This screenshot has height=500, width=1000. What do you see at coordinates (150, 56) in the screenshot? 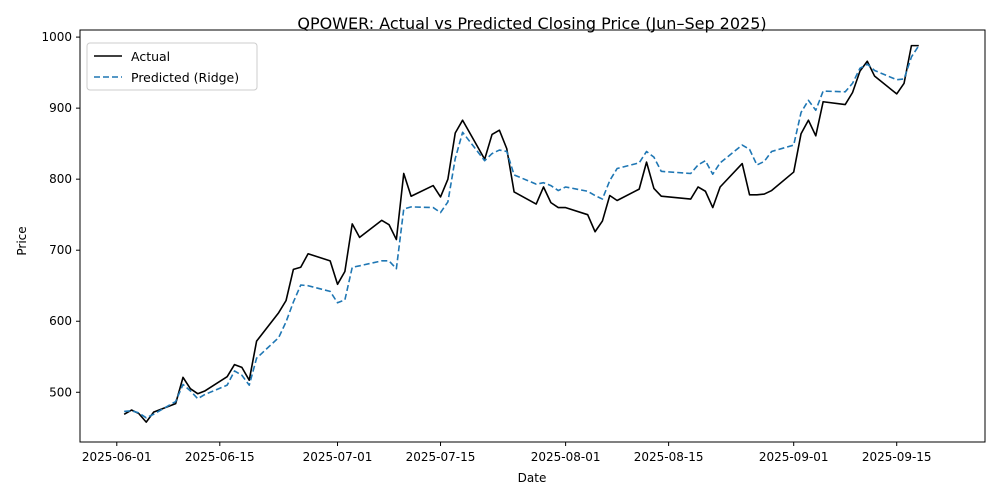
I see `legend-label-actual: Actual` at bounding box center [150, 56].